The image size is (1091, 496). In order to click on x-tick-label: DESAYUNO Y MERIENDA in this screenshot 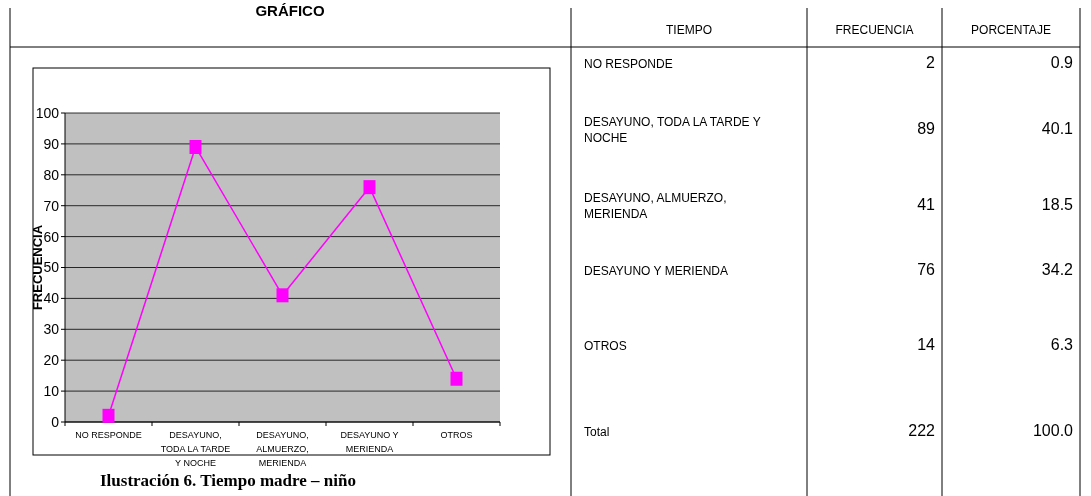, I will do `click(369, 442)`.